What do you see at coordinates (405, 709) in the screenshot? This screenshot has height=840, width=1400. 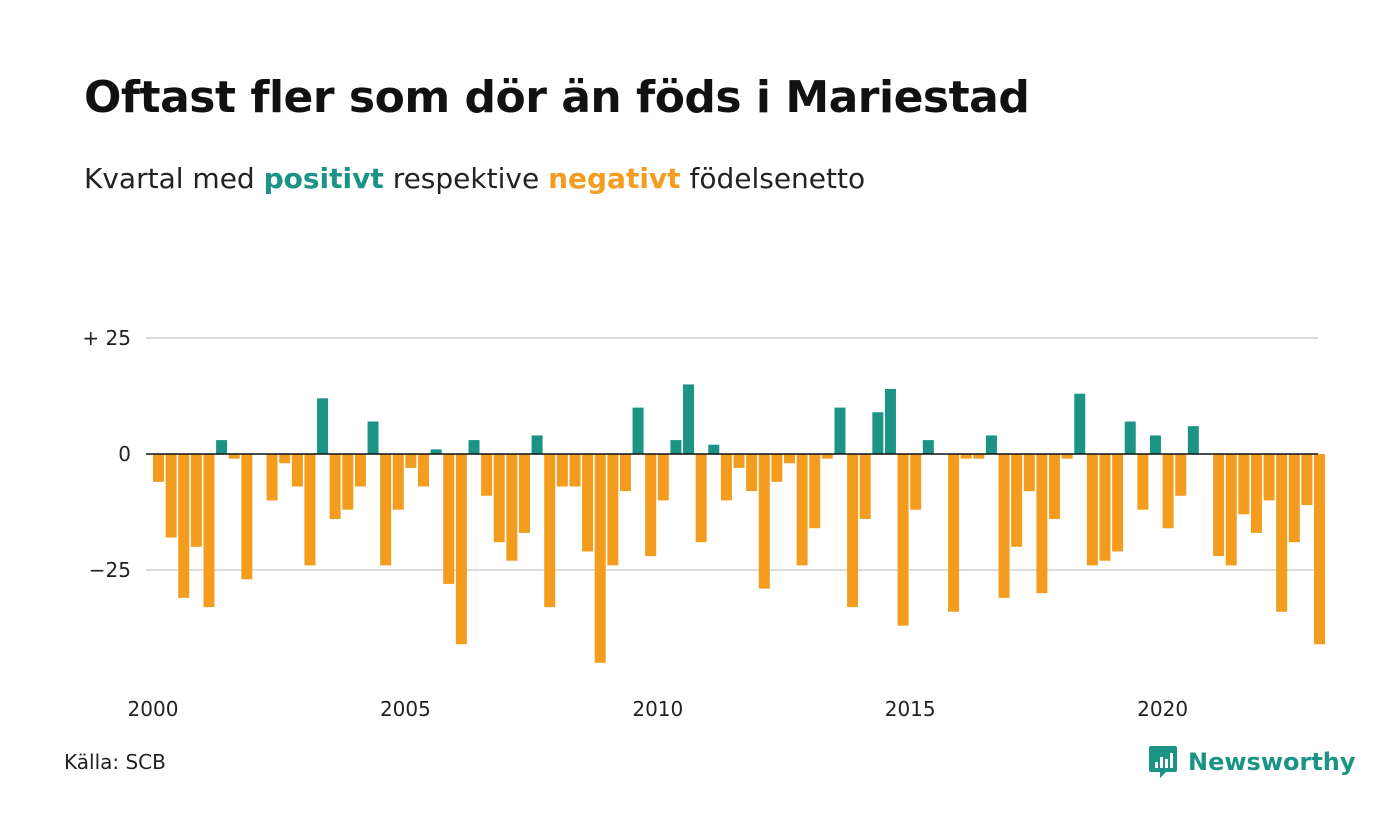 I see `x-tick-label: 2005` at bounding box center [405, 709].